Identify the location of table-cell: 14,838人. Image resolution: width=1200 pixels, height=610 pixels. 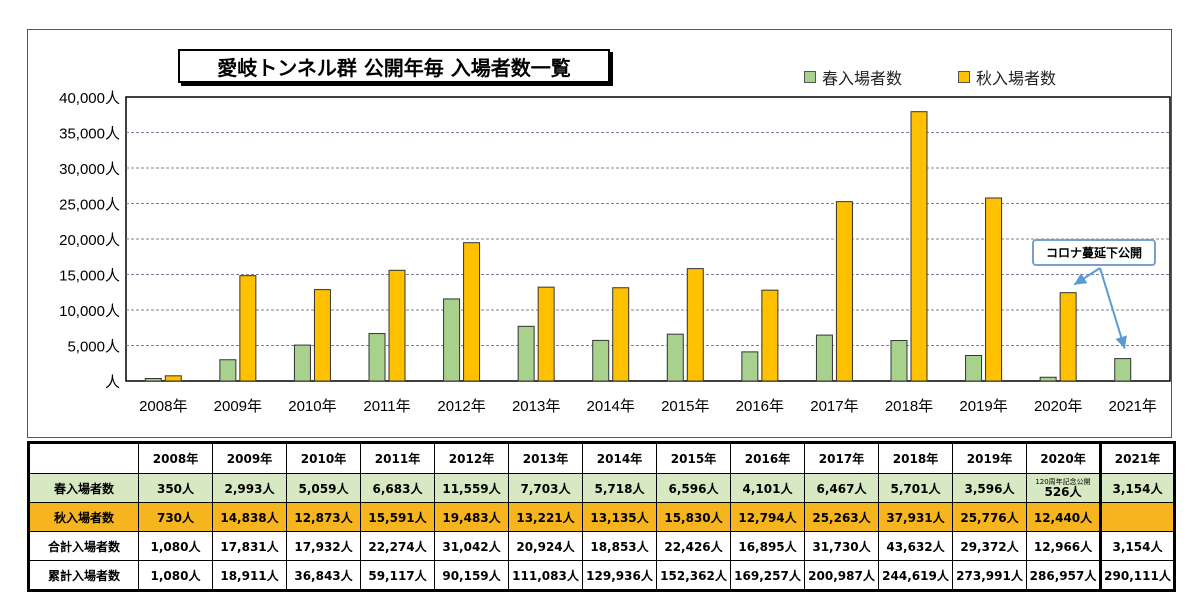
(249, 517).